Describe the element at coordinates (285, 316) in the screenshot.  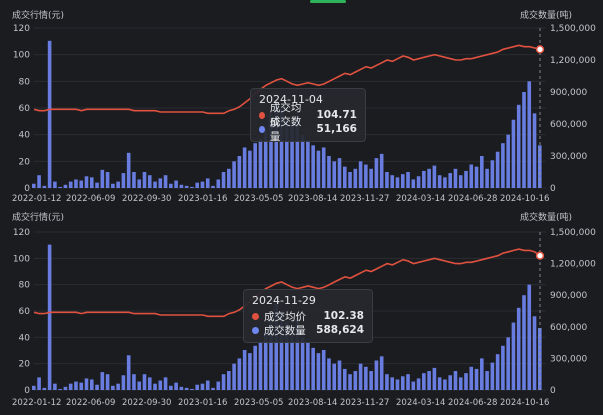
I see `tooltip-label: 成交均价` at that location.